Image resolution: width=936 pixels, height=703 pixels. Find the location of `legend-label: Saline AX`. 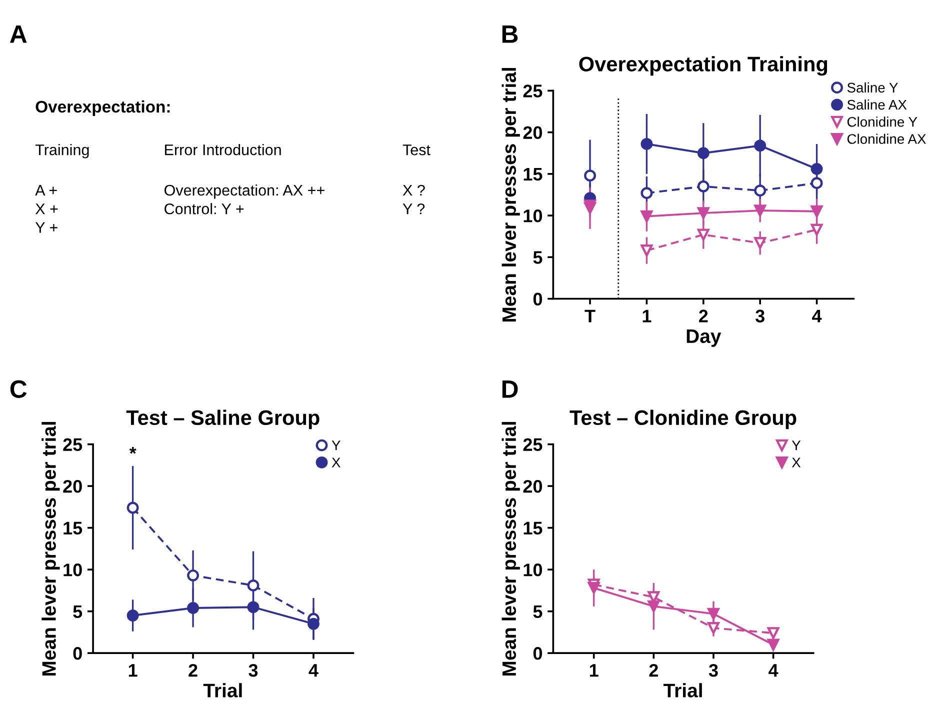

legend-label: Saline AX is located at coordinates (877, 104).